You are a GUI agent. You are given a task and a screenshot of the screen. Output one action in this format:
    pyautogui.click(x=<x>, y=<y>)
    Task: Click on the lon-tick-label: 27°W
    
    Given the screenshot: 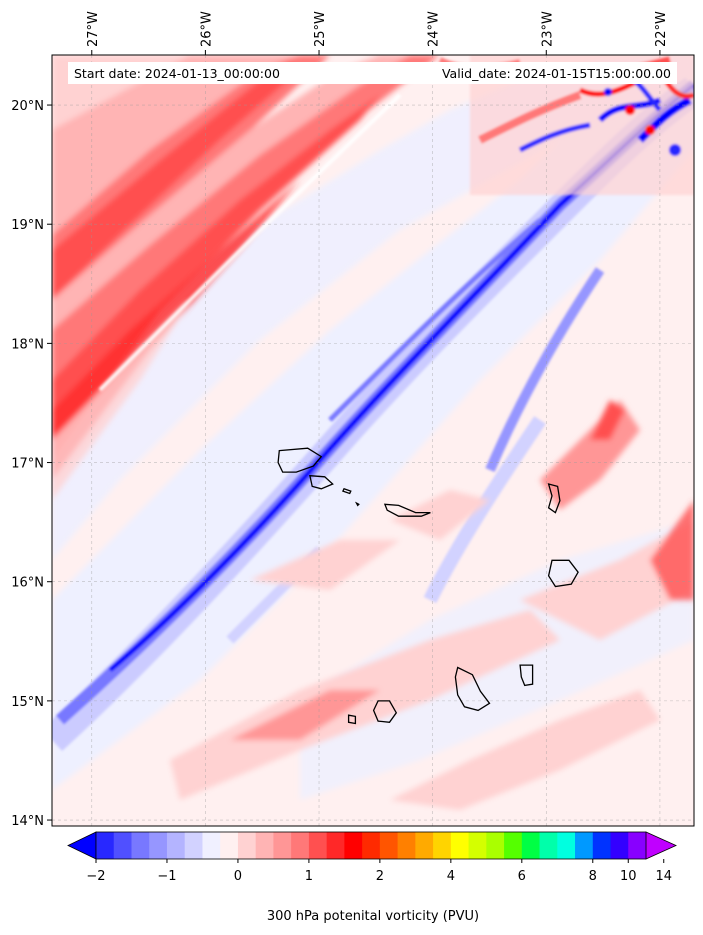 What is the action you would take?
    pyautogui.click(x=93, y=29)
    